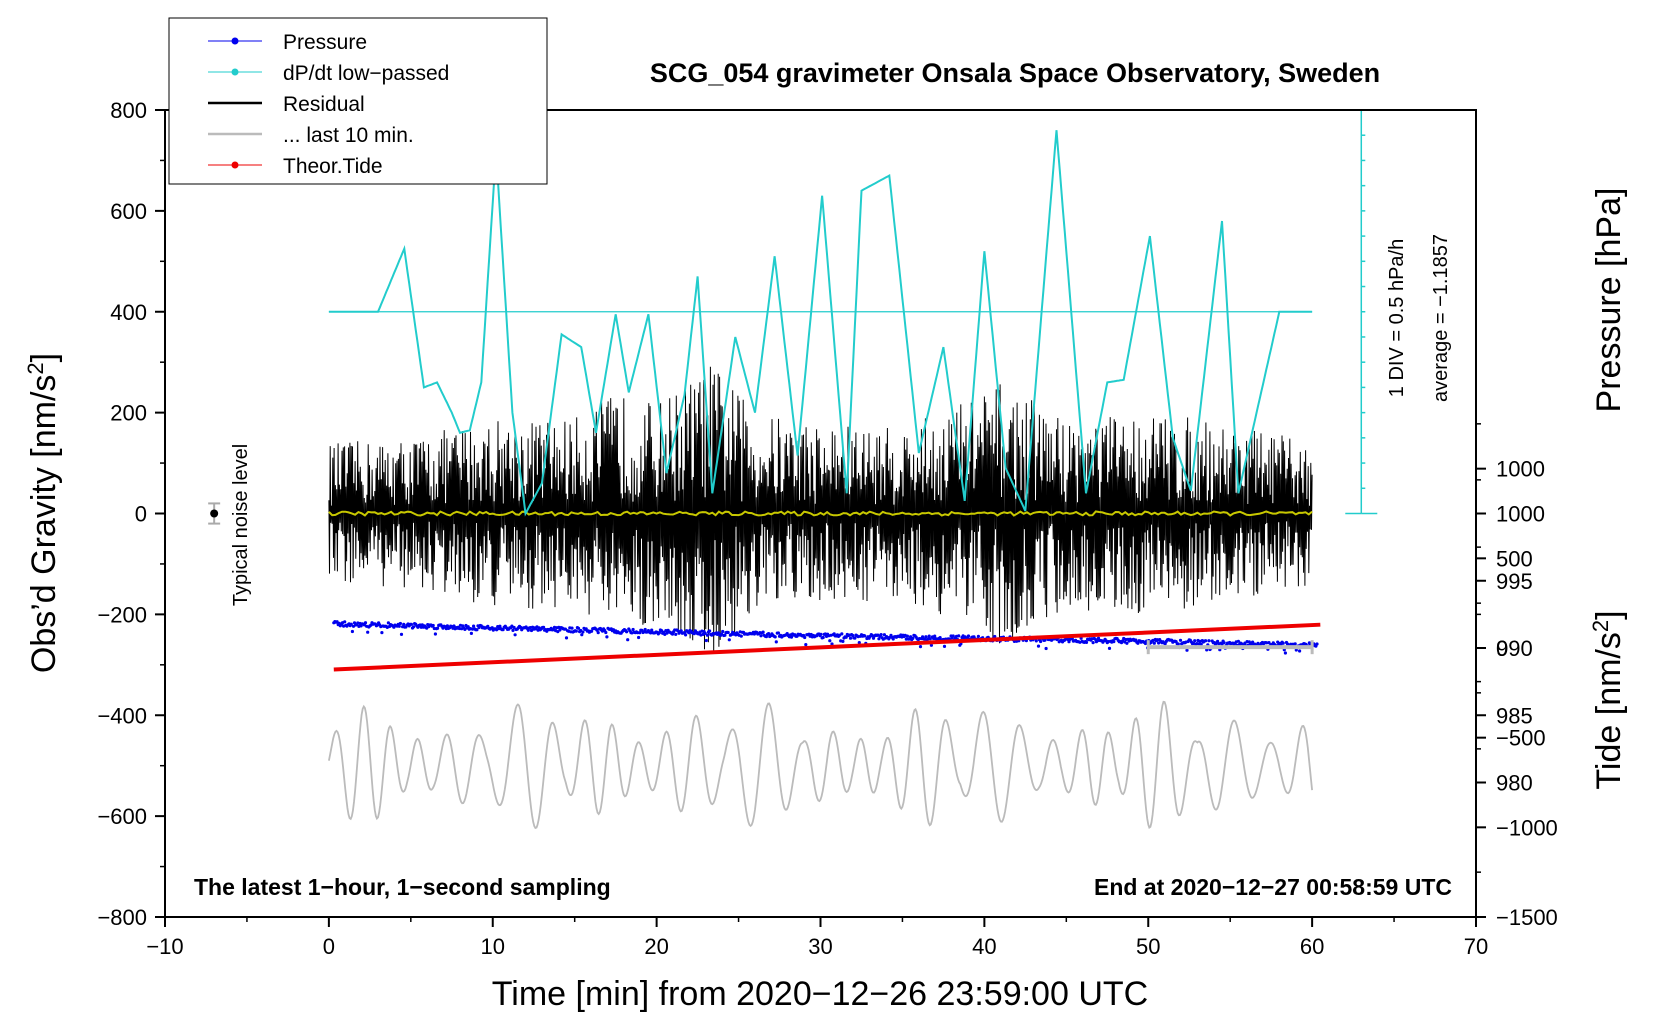 The width and height of the screenshot is (1660, 1020). I want to click on y-tick-label: −600, so click(122, 816).